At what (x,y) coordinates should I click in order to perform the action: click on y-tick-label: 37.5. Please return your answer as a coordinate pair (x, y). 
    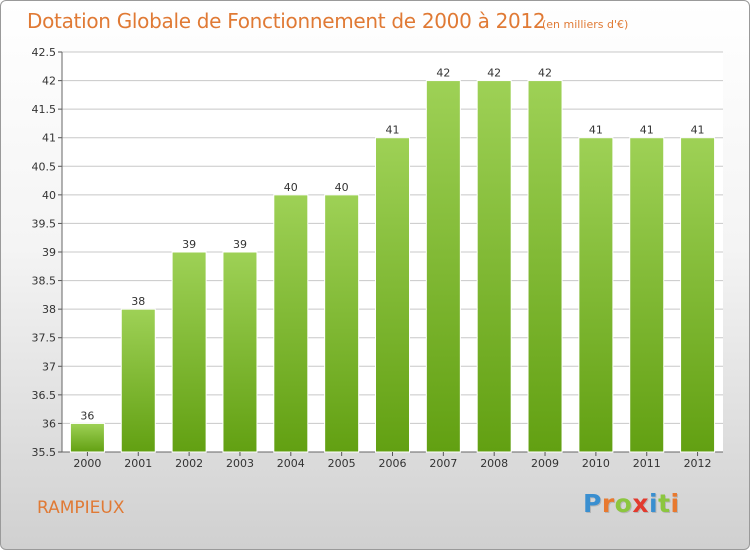
    Looking at the image, I should click on (44, 338).